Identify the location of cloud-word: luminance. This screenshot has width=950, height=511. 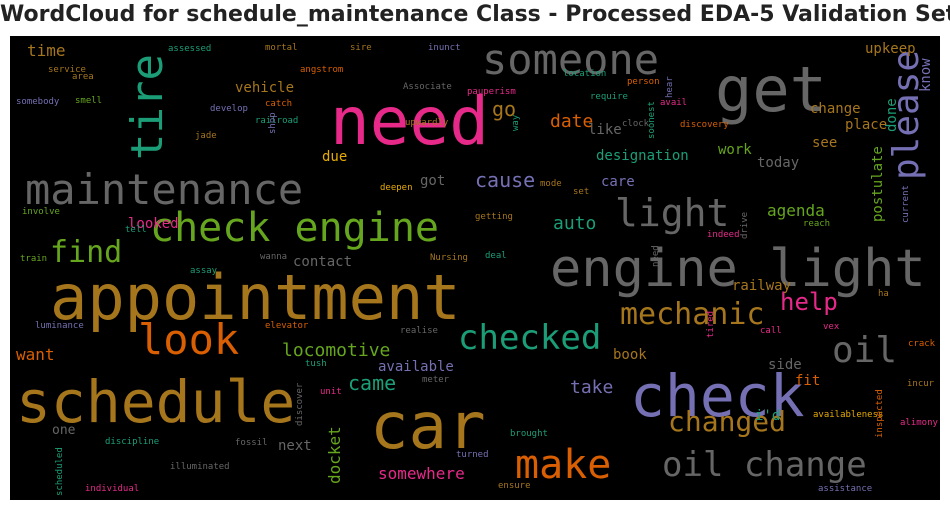
(59, 326).